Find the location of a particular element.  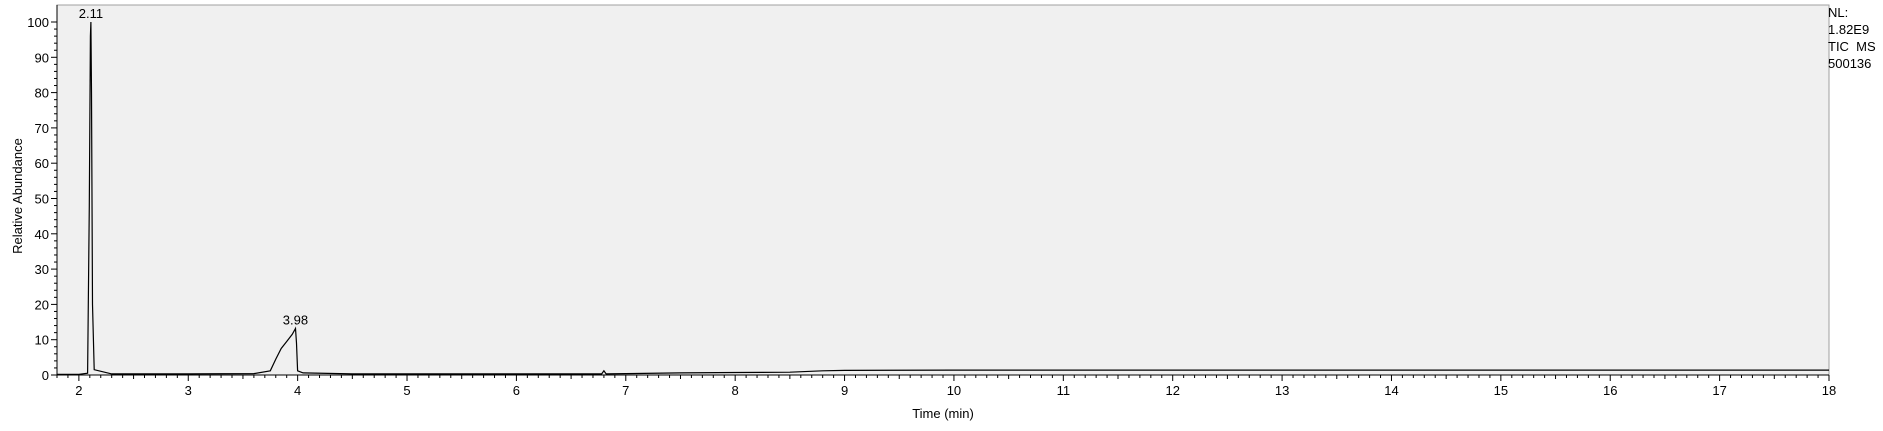

peak-label: 3.98 is located at coordinates (295, 319).